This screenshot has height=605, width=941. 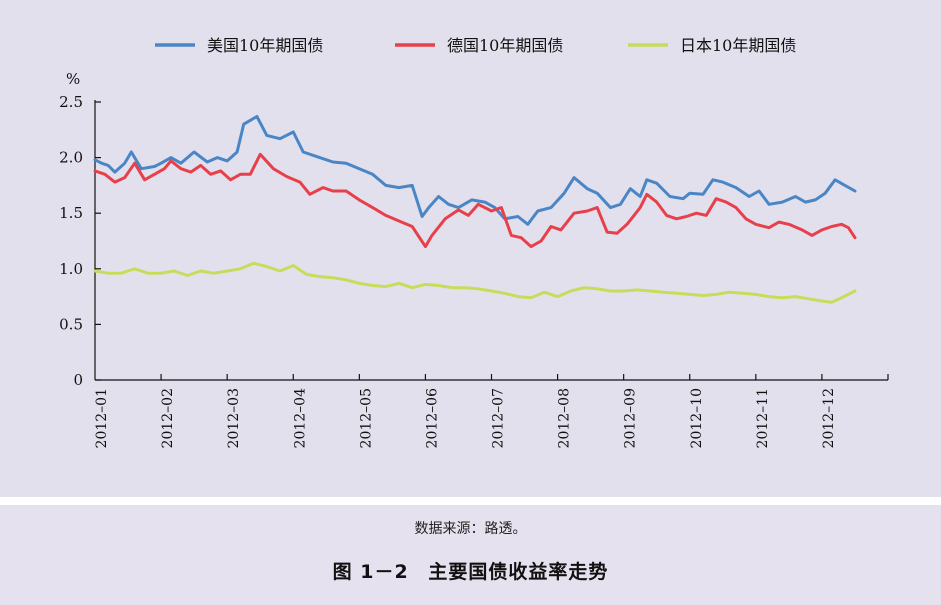 I want to click on legend-label: 日本10年期国债, so click(x=738, y=45).